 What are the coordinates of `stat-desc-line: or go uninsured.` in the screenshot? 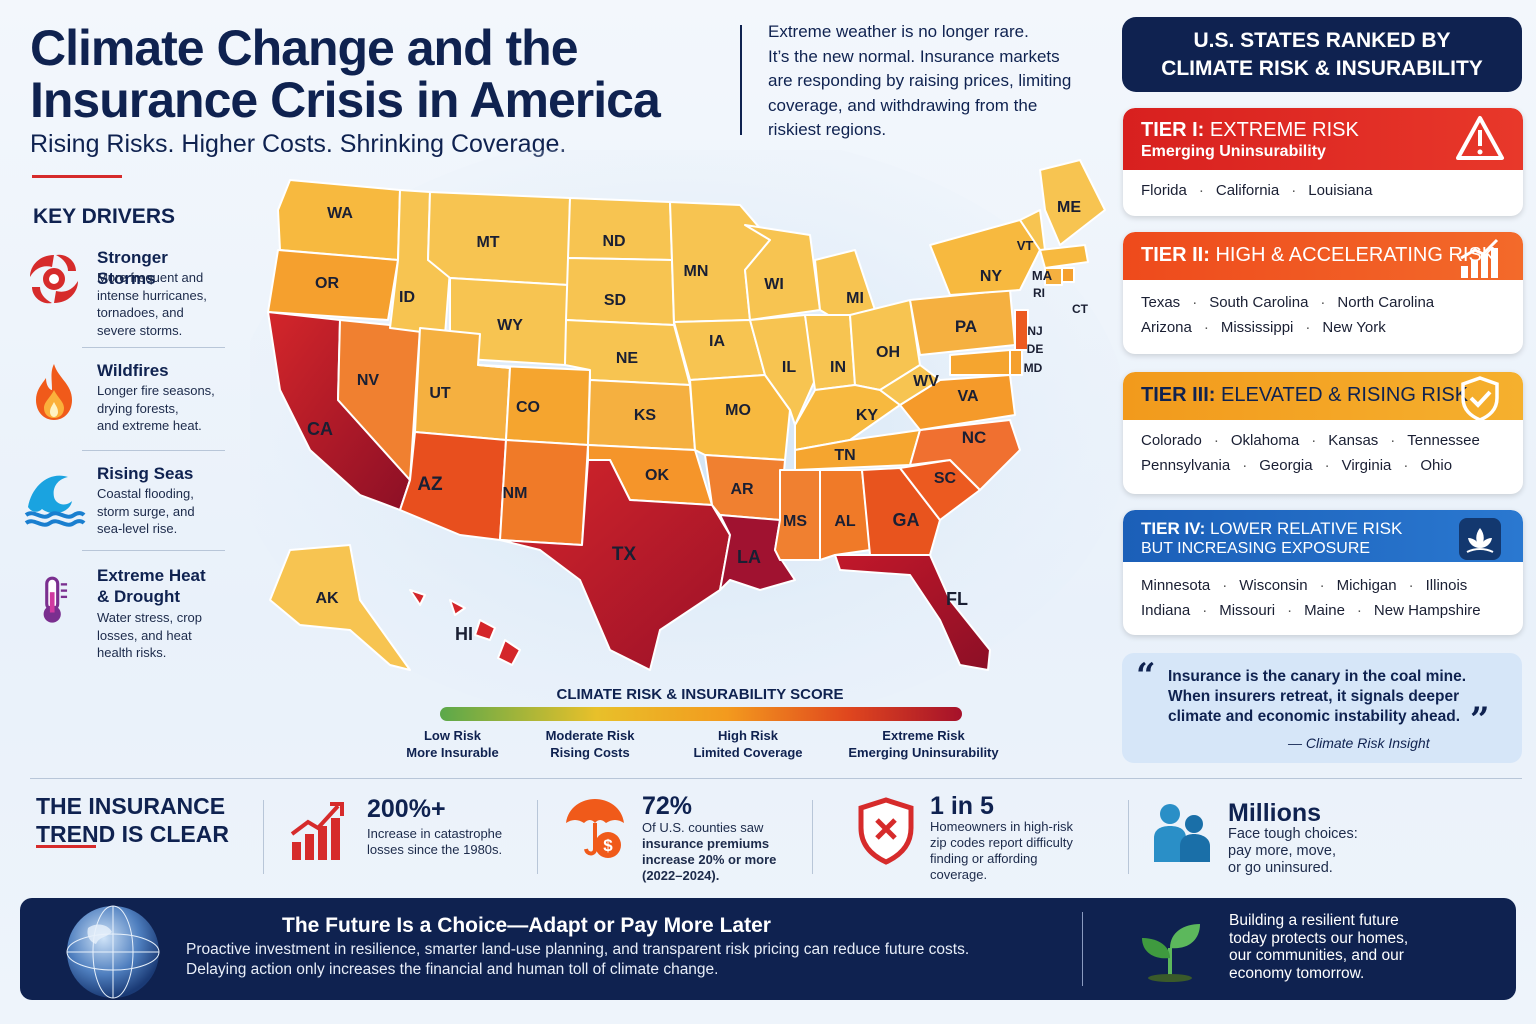 It's located at (1280, 868).